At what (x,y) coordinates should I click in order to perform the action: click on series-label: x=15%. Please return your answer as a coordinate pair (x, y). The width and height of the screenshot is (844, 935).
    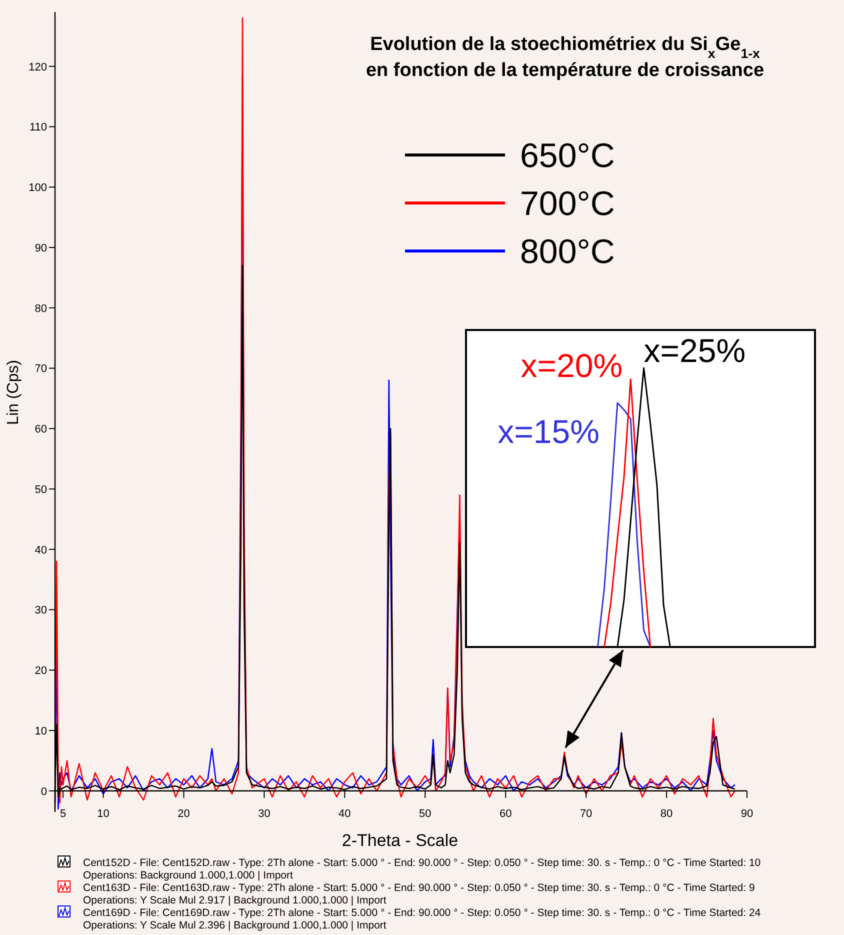
    Looking at the image, I should click on (549, 431).